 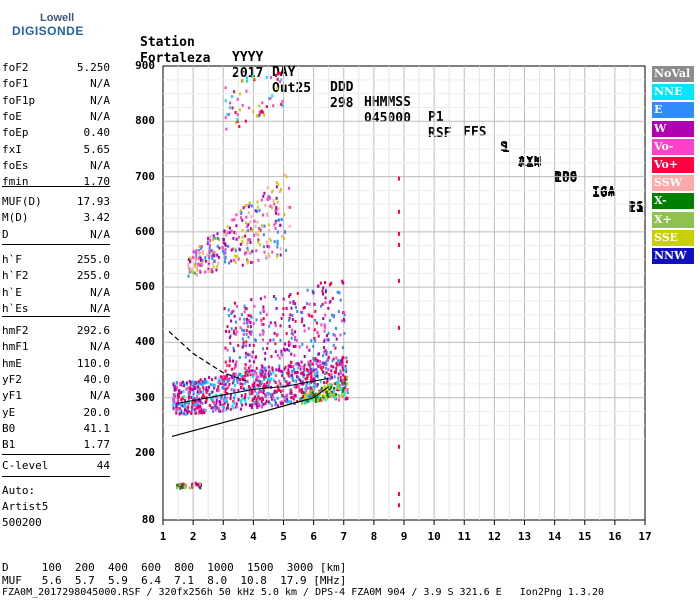 I want to click on param-row-d: D N/A, so click(x=56, y=235).